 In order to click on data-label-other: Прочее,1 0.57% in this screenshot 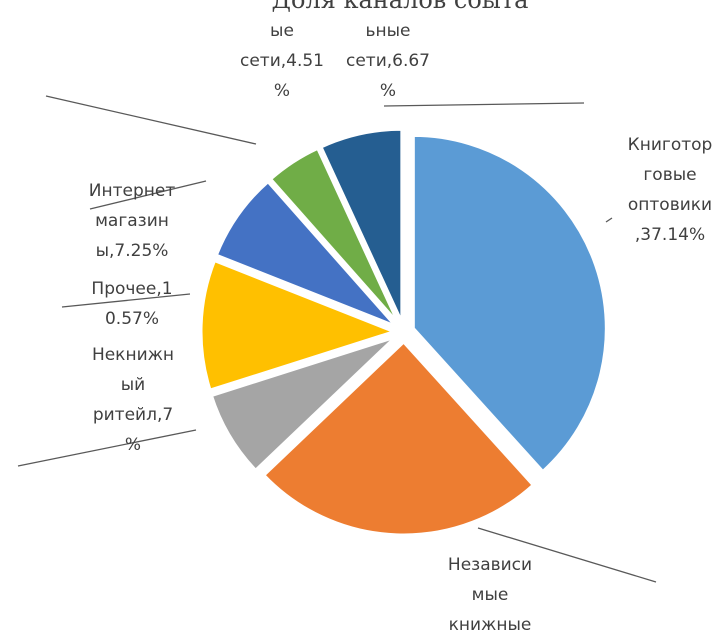, I will do `click(132, 304)`.